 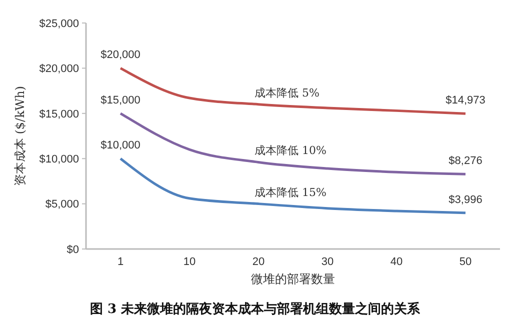 What do you see at coordinates (59, 69) in the screenshot?
I see `y-tick-label: $20,000` at bounding box center [59, 69].